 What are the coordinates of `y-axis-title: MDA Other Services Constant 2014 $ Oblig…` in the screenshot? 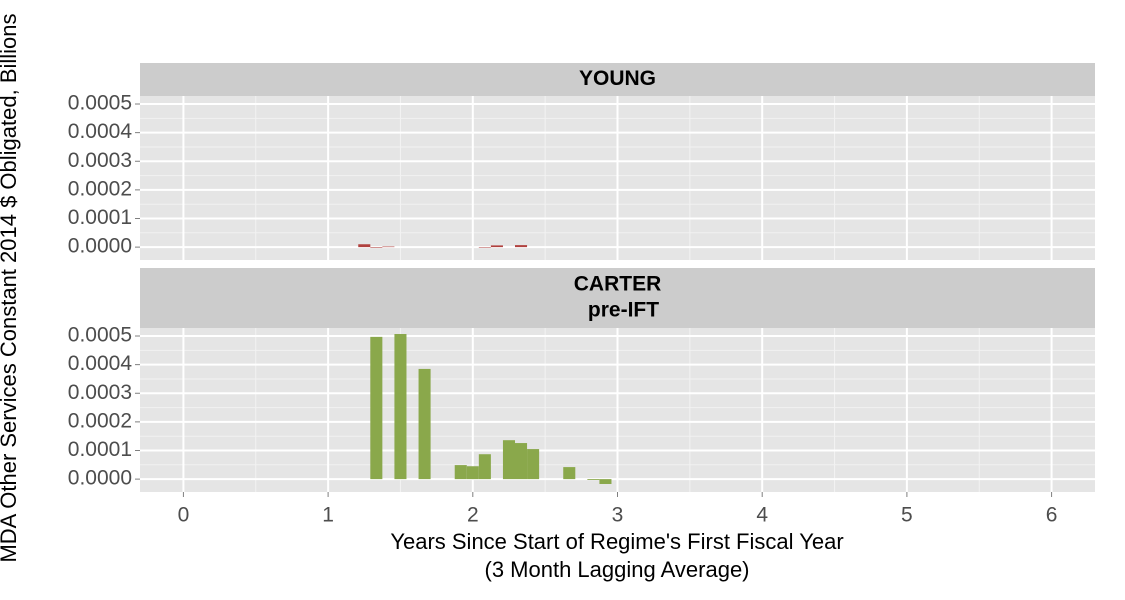 It's located at (10, 287).